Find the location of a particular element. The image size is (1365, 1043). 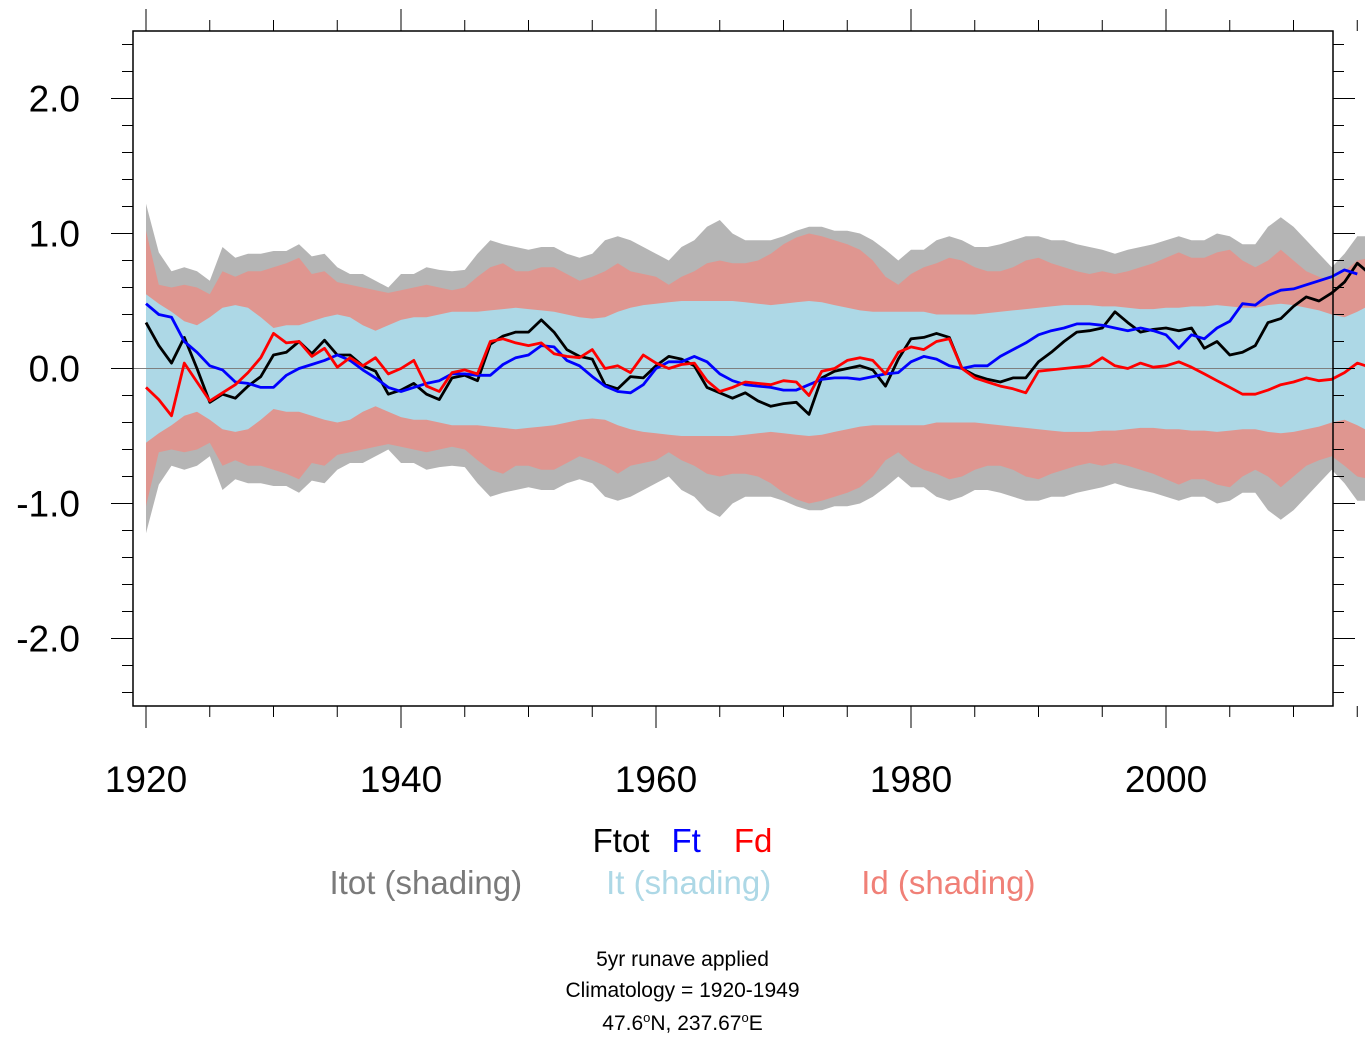

legend-itot-shading: Itot (shading) is located at coordinates (426, 882).